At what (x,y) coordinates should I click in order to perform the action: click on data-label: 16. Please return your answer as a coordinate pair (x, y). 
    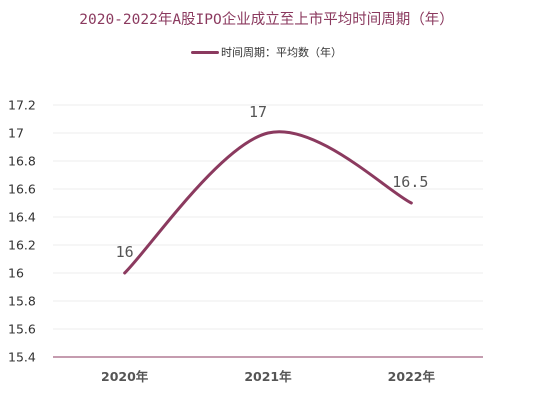
    Looking at the image, I should click on (125, 252).